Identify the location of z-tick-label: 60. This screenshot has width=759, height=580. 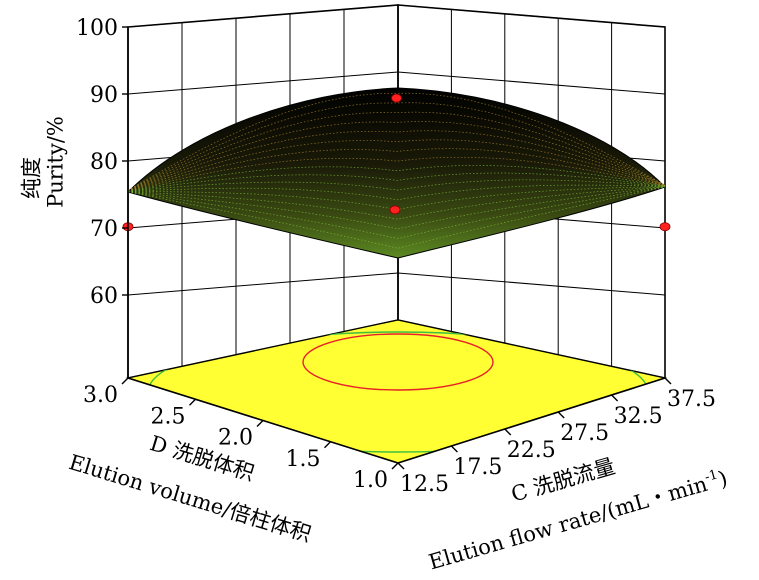
(104, 296).